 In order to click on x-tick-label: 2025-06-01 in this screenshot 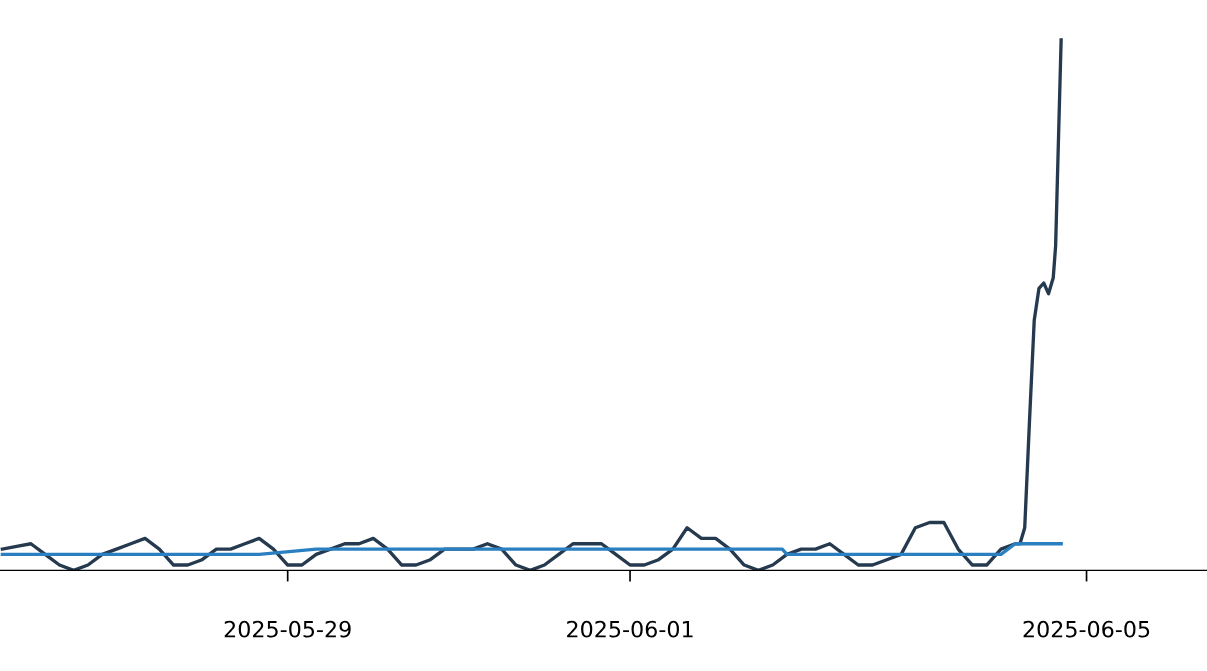, I will do `click(630, 629)`.